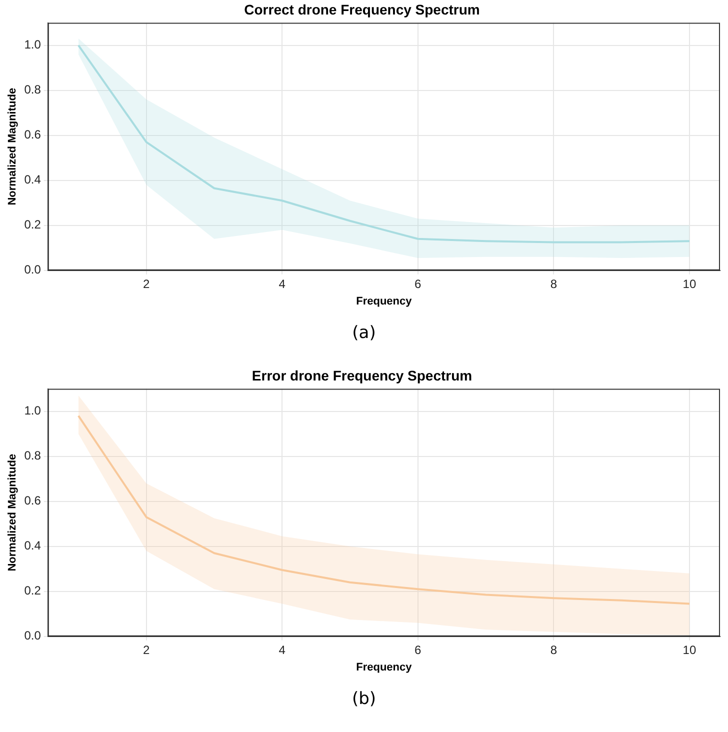 The height and width of the screenshot is (732, 728). What do you see at coordinates (362, 9) in the screenshot?
I see `chart-title: Correct drone Frequency Spectrum` at bounding box center [362, 9].